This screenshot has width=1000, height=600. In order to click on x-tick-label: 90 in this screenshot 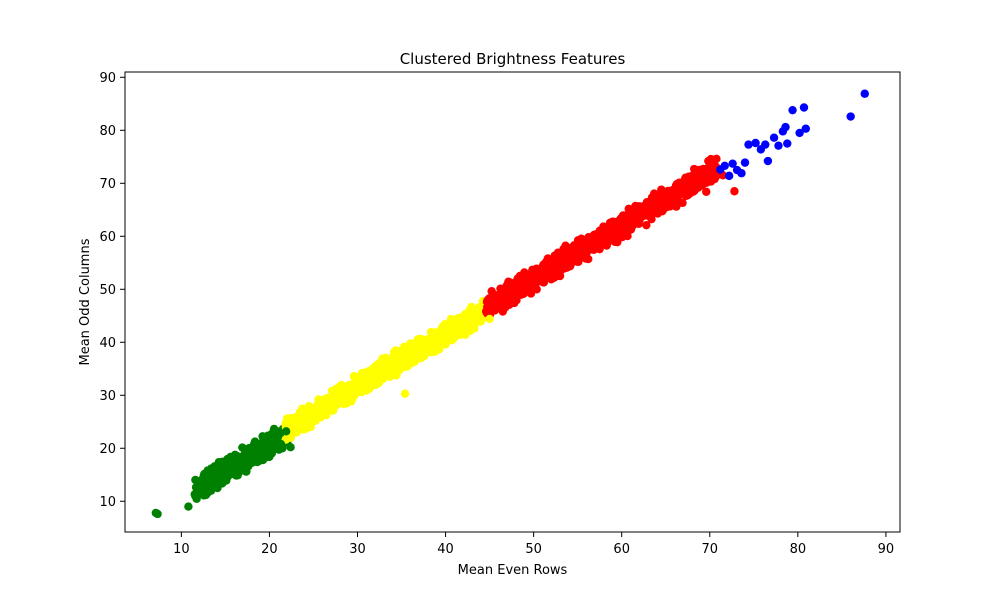, I will do `click(886, 549)`.